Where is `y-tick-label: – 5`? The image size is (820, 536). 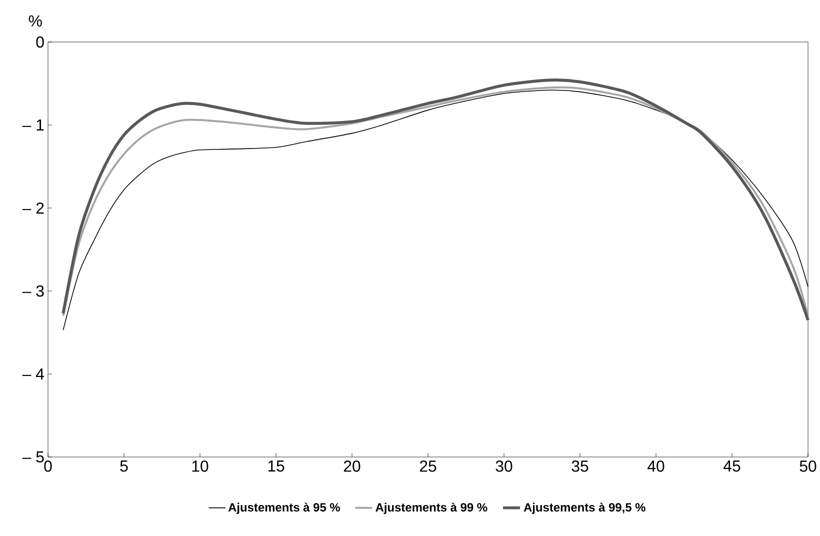
y-tick-label: – 5 is located at coordinates (33, 457).